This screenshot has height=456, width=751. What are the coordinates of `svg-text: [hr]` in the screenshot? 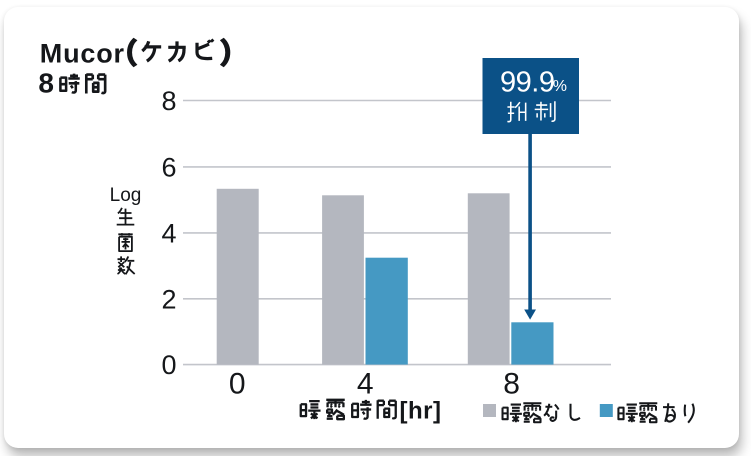 It's located at (421, 411).